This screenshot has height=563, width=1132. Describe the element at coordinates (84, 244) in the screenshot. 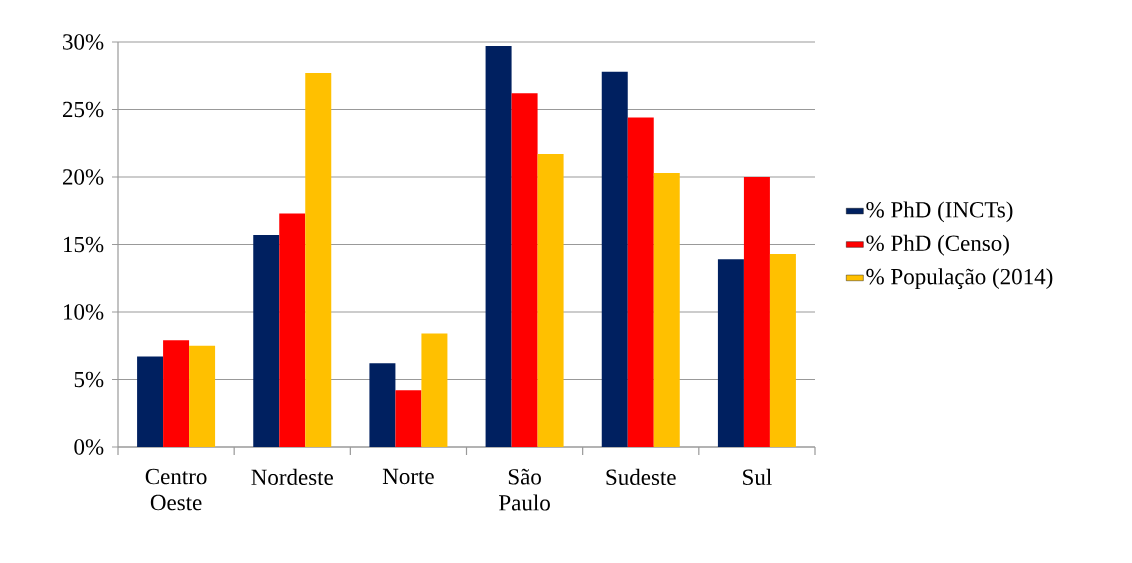

I see `y-tick-label: 15%` at that location.